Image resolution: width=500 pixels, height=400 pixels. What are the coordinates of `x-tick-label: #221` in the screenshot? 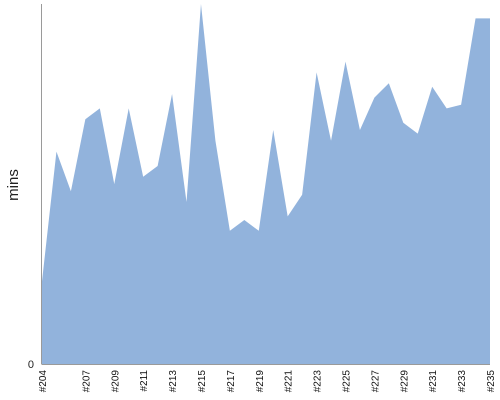 It's located at (289, 381).